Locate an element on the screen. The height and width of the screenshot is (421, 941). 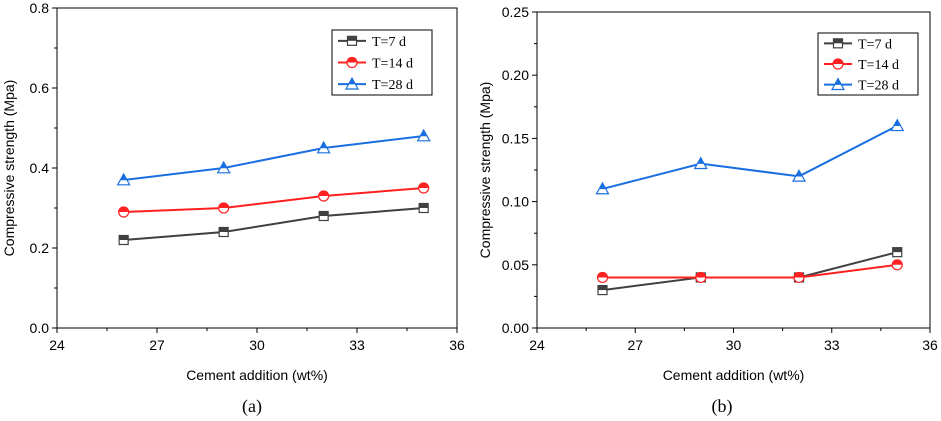
y-tick-label: 0.15 is located at coordinates (515, 138).